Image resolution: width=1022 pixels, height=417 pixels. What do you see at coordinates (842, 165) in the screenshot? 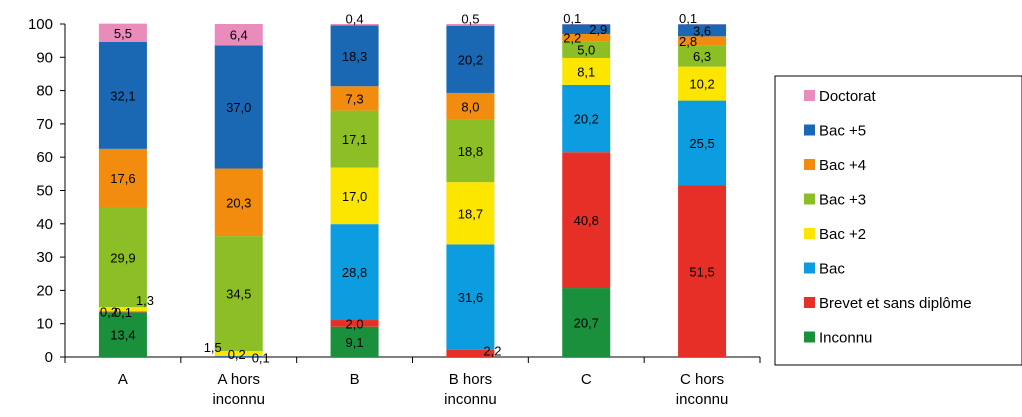
I see `legend-entry: Bac +4` at bounding box center [842, 165].